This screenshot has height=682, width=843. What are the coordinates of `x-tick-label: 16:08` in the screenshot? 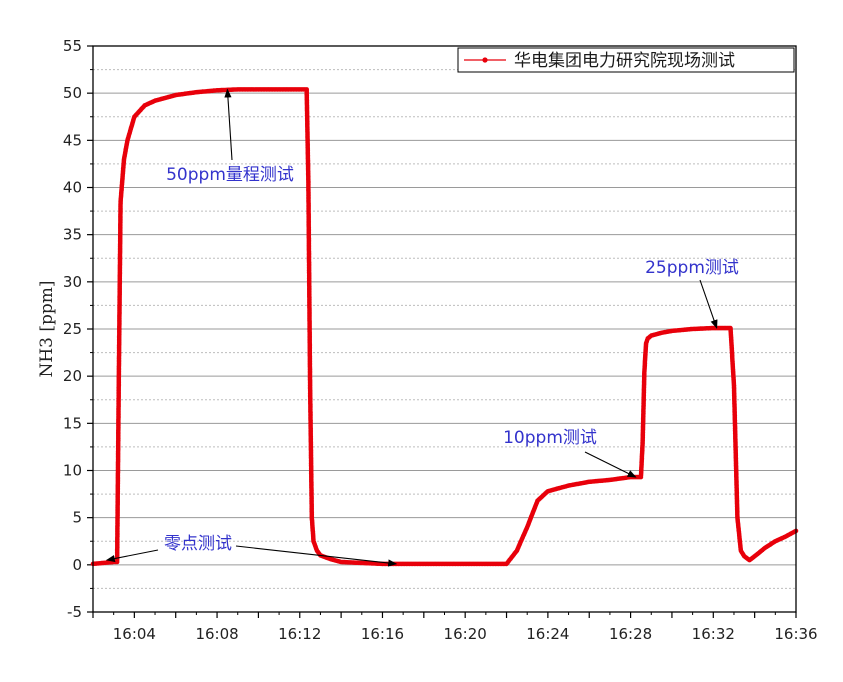 It's located at (216, 634).